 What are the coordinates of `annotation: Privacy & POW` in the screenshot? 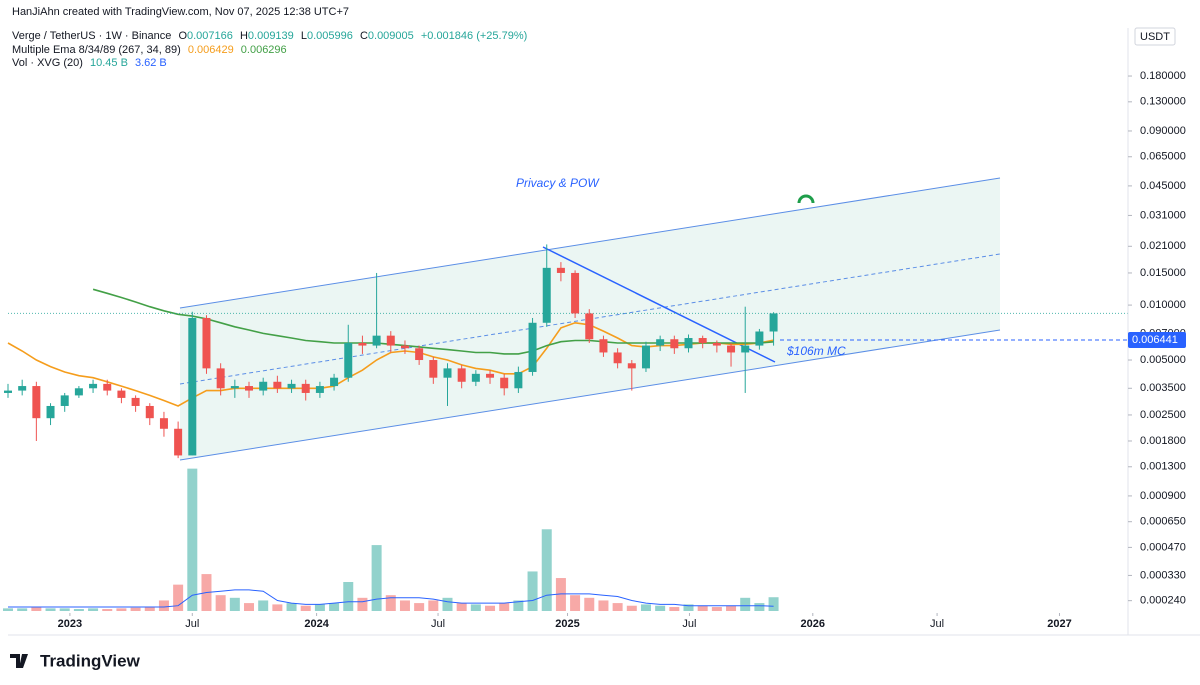 It's located at (558, 183).